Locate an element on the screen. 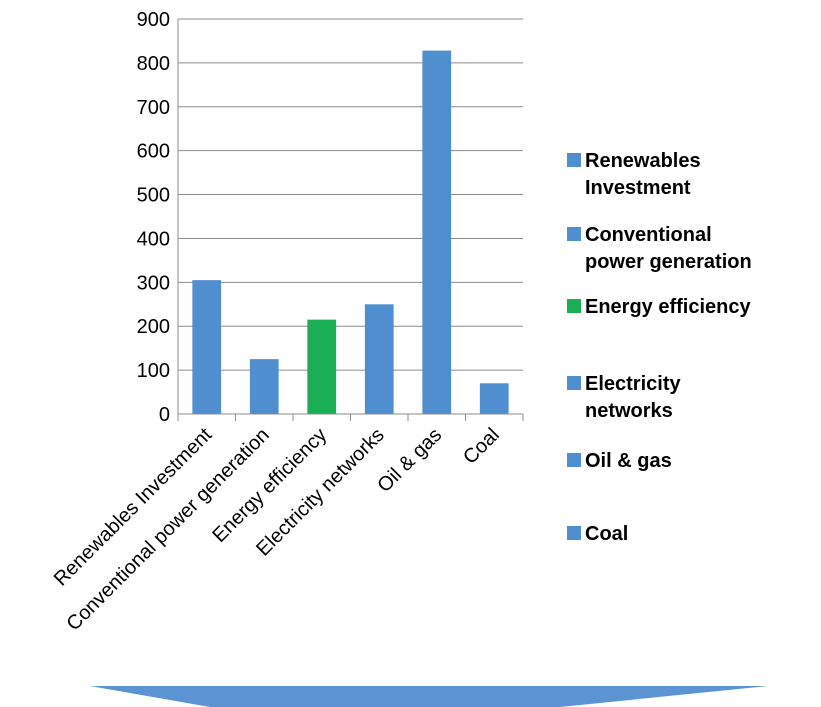 This screenshot has height=707, width=821. x-tick-label: Oil & gas is located at coordinates (409, 460).